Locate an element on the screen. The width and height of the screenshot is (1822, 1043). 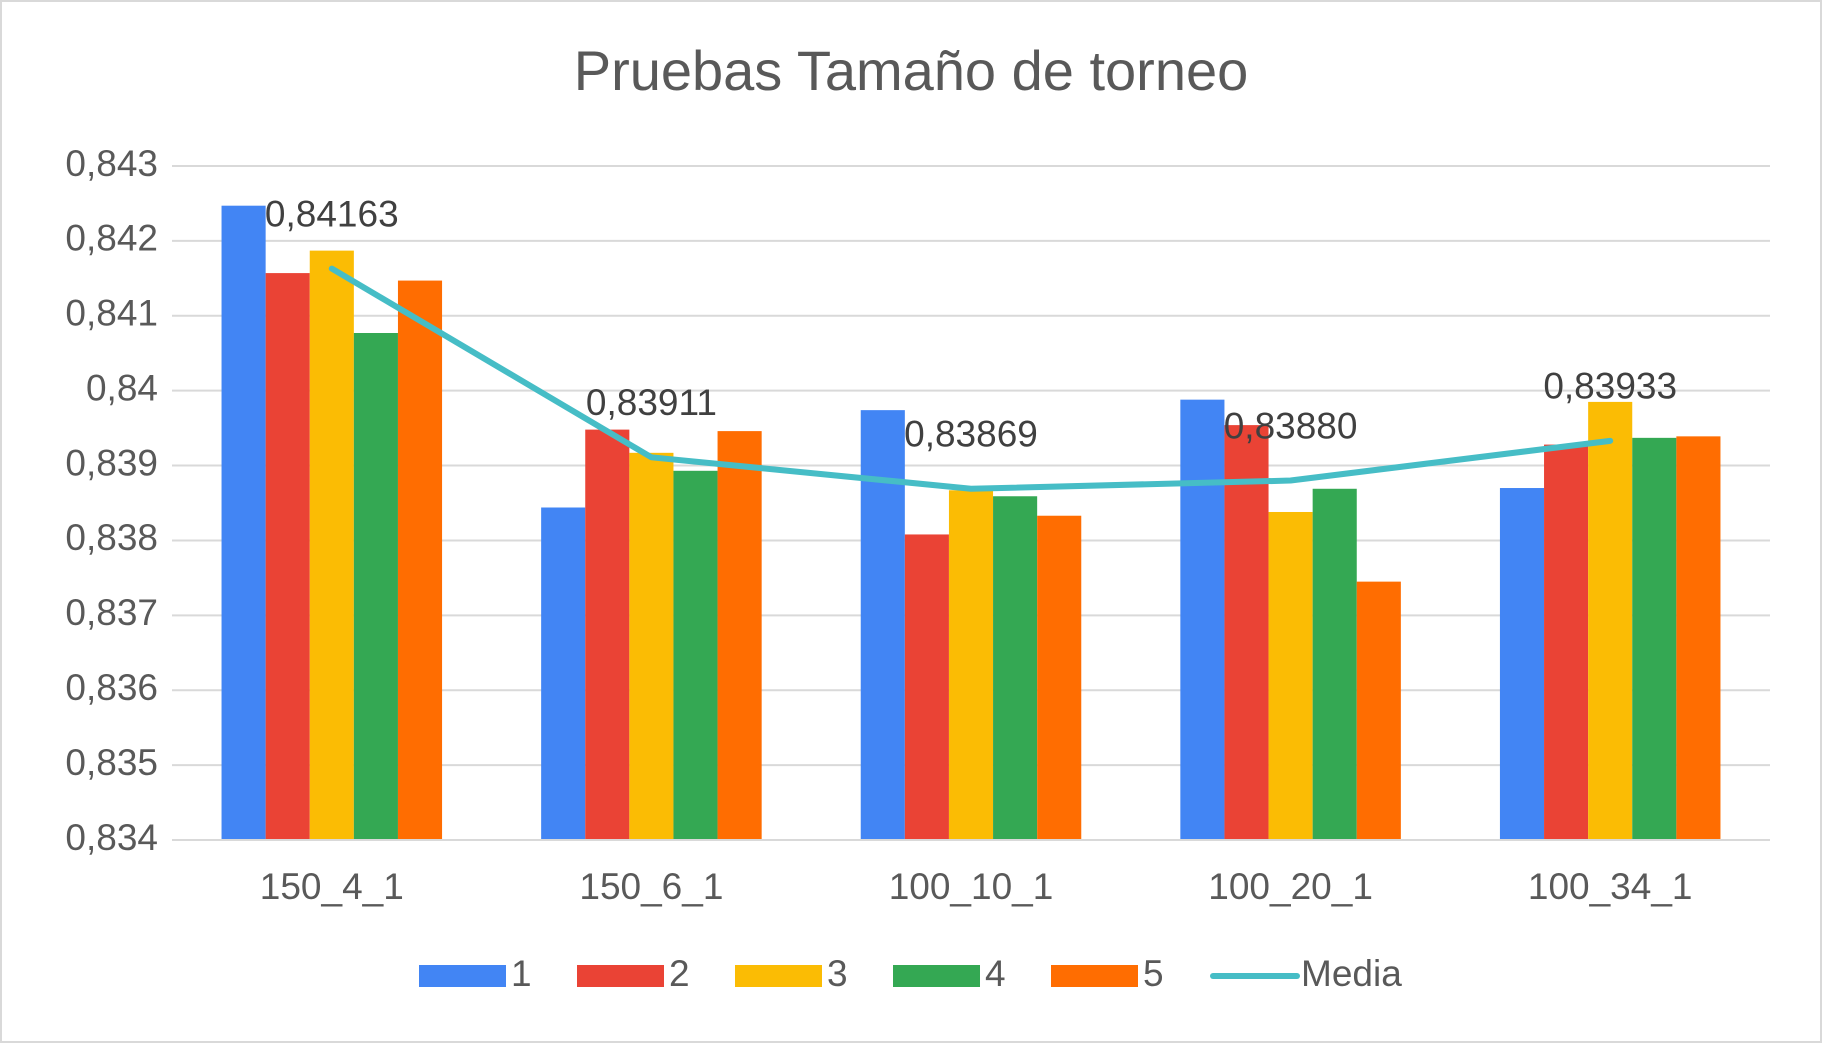
x-tick-label: 100_34_1 is located at coordinates (1610, 886).